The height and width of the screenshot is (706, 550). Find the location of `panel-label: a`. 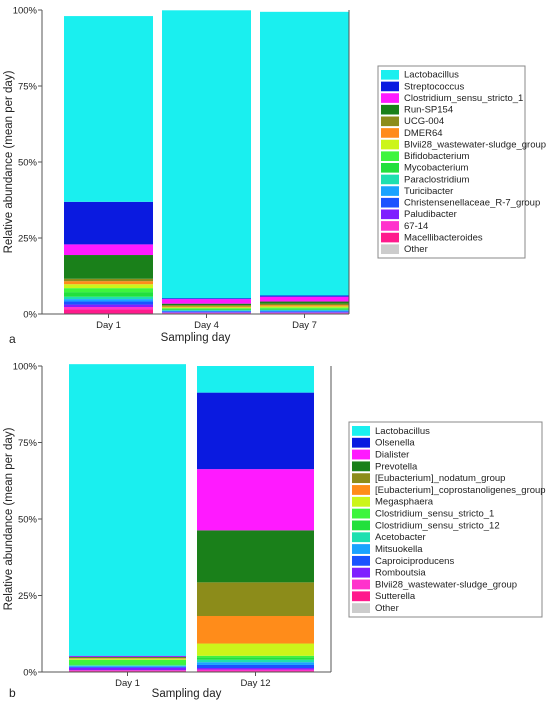

panel-label: a is located at coordinates (12, 339).